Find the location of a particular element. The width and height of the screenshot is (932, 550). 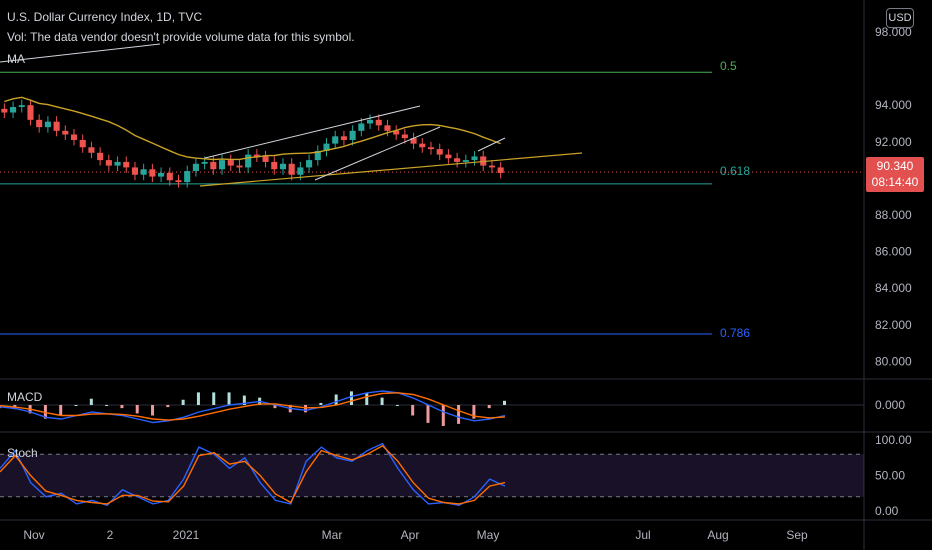

symbol-title: U.S. Dollar Currency Index, 1D, TVC is located at coordinates (105, 17).